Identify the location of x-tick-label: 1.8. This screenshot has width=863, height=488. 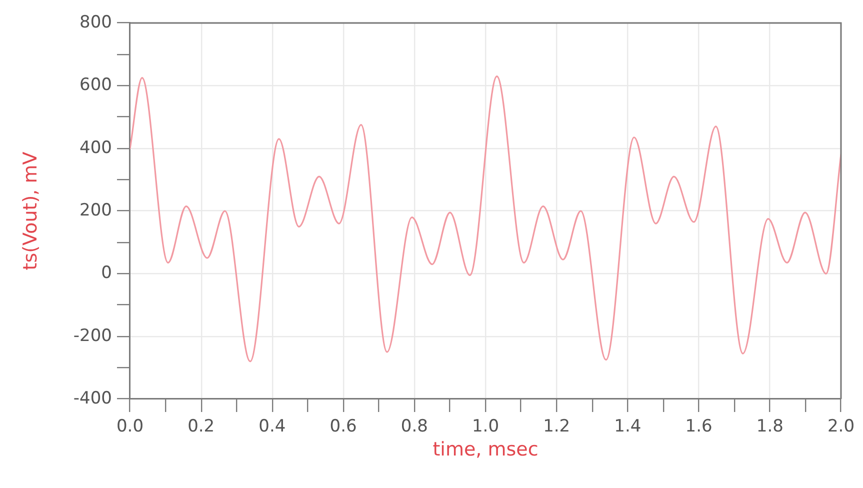
(770, 426).